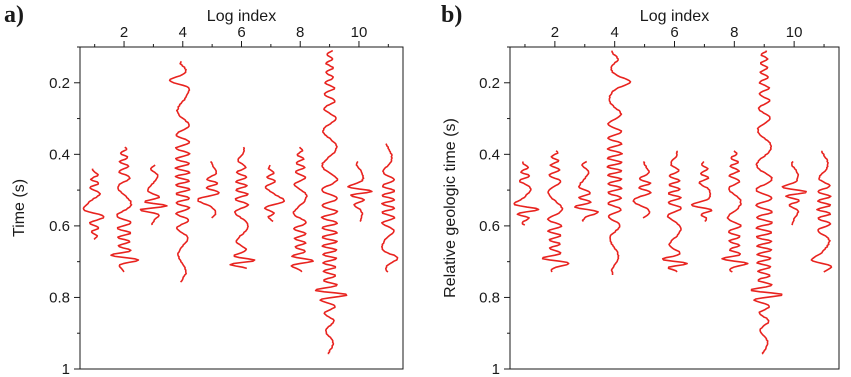  I want to click on panel-a-letter: a), so click(14, 15).